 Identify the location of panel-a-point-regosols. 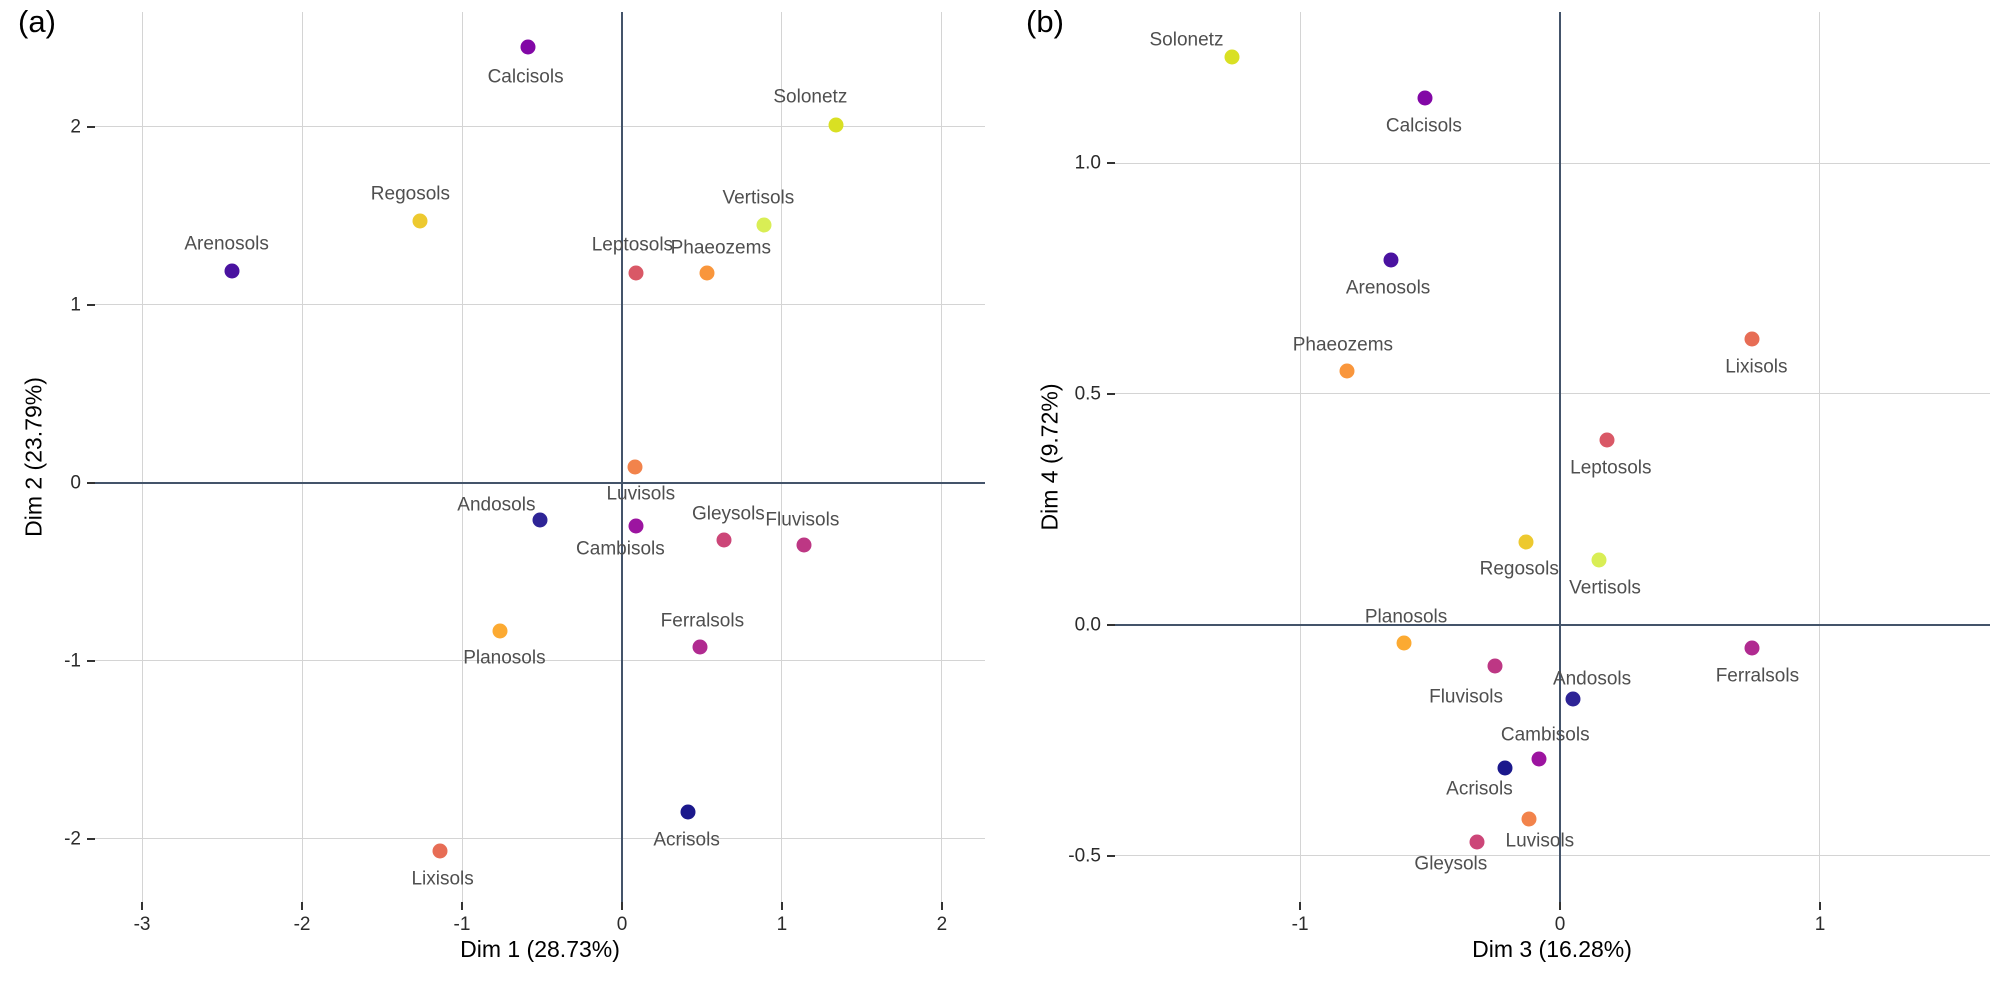
(420, 221).